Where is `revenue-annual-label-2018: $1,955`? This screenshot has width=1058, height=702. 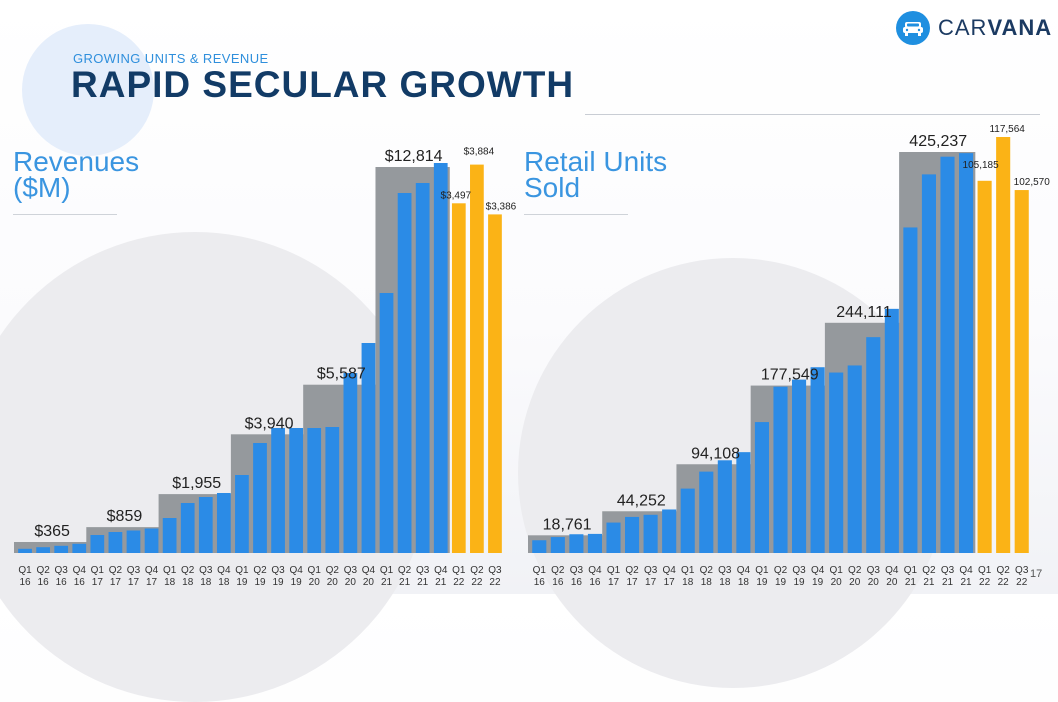
revenue-annual-label-2018: $1,955 is located at coordinates (196, 483).